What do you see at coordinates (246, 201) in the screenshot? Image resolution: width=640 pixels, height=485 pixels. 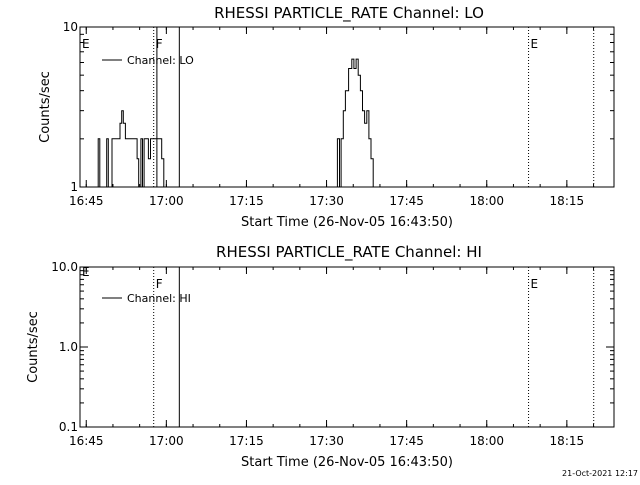 I see `panel-lo-xtick-label: 17:15` at bounding box center [246, 201].